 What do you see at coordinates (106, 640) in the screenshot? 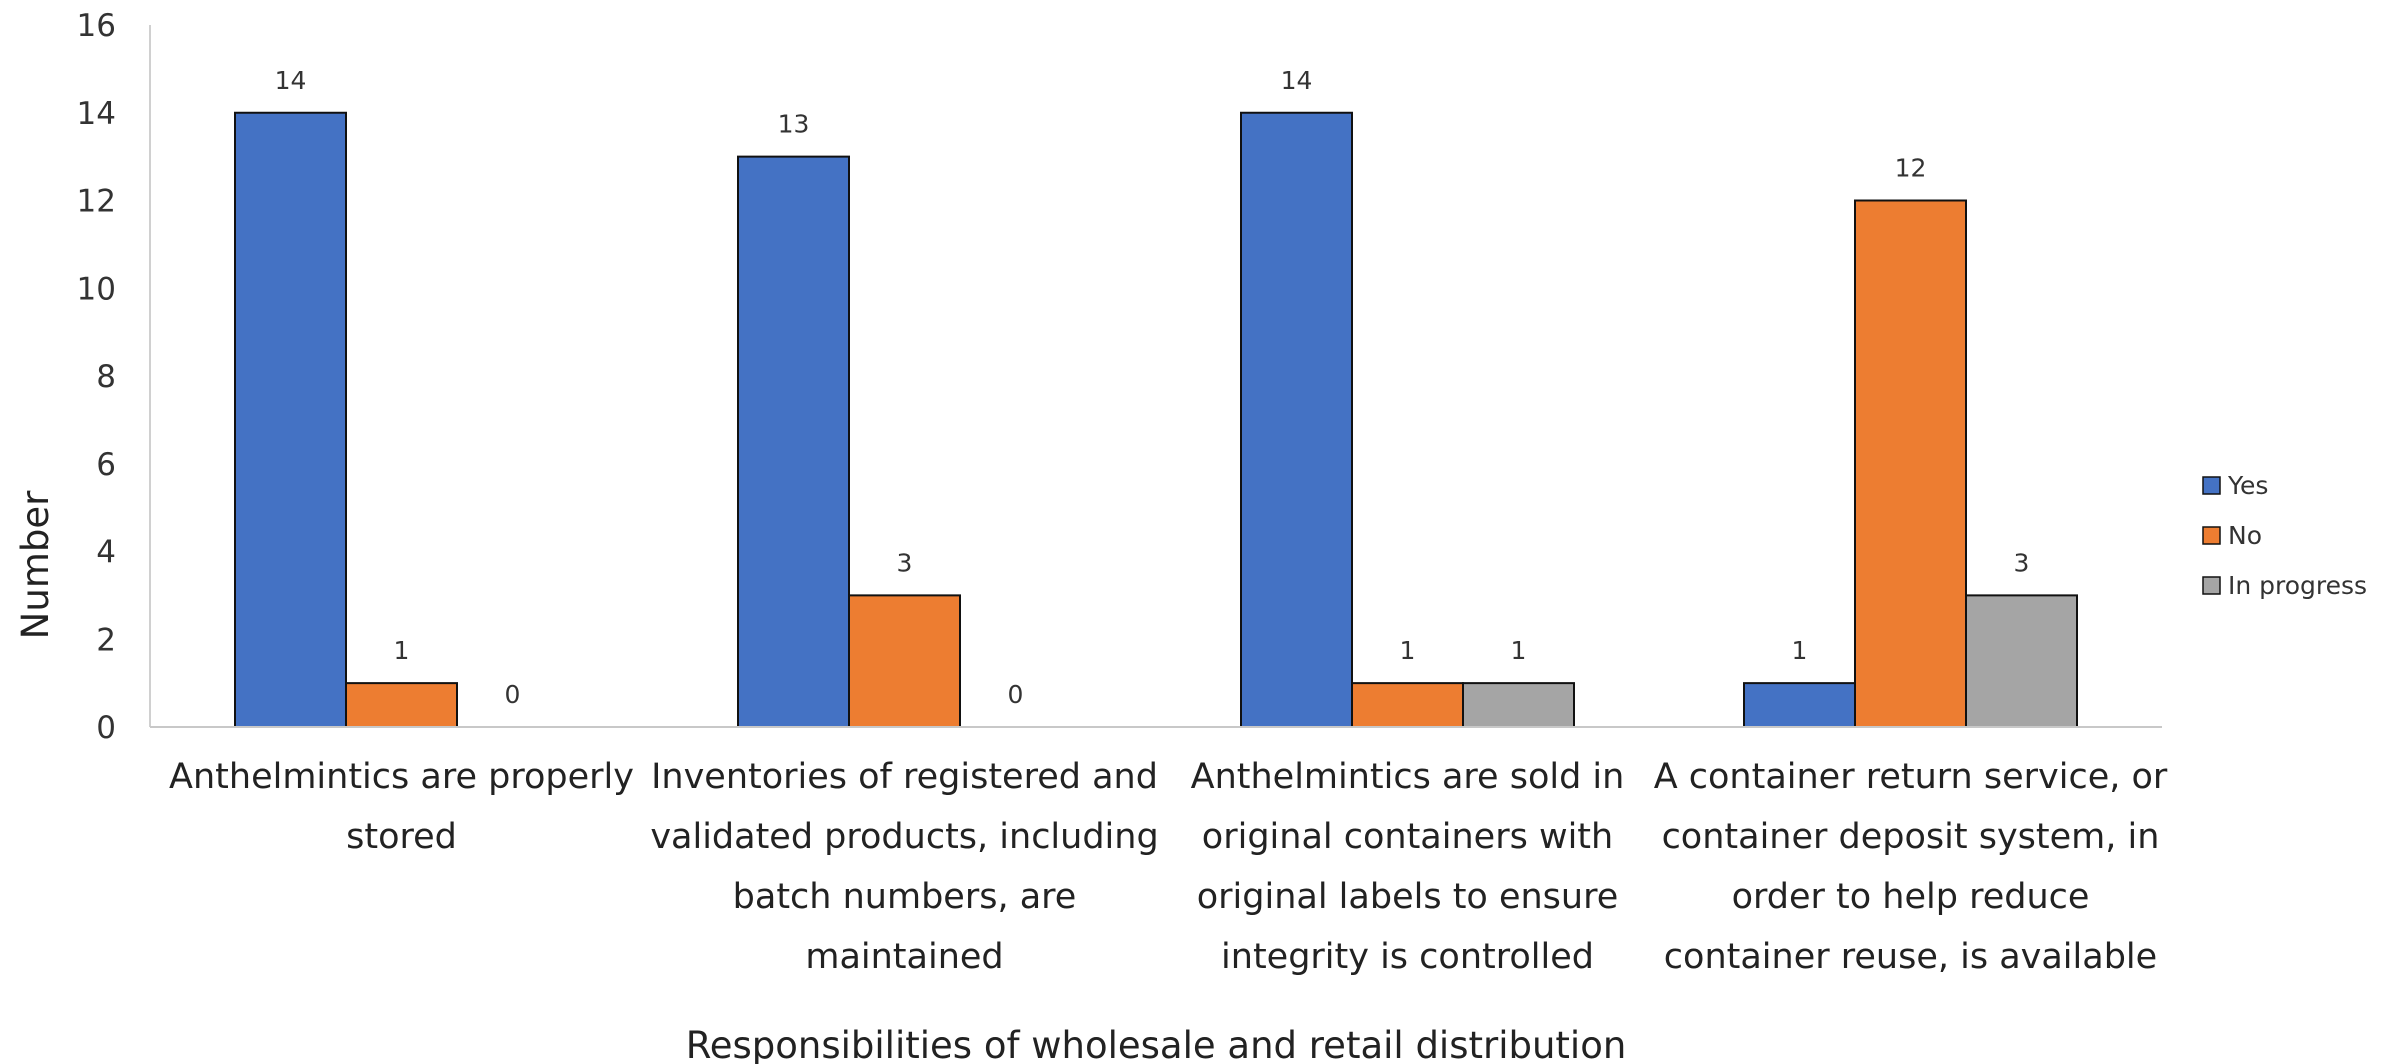
I see `y-tick-label: 2` at bounding box center [106, 640].